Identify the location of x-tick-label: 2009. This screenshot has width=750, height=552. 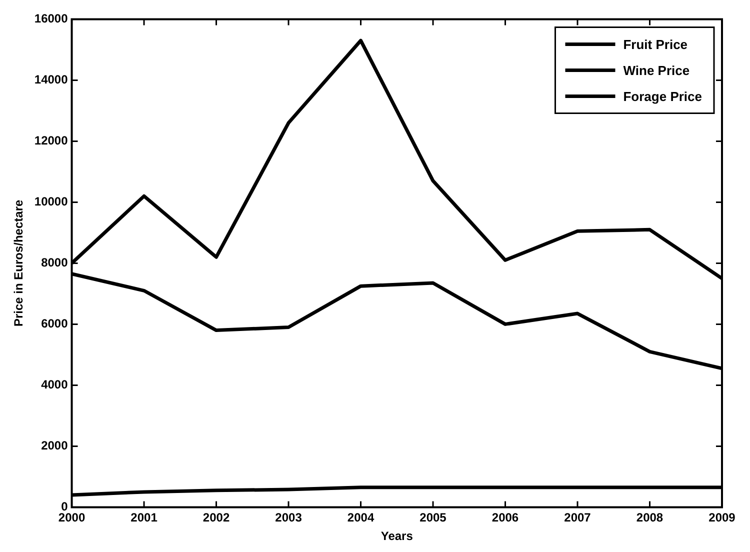
(722, 517).